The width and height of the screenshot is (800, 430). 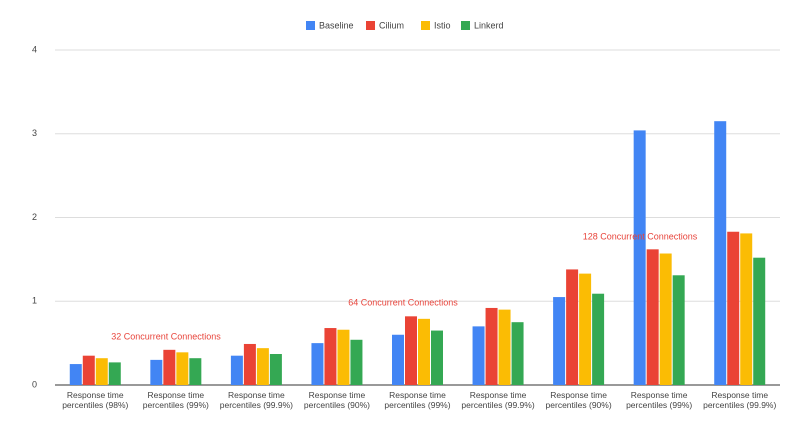 I want to click on y-tick-label: 3, so click(x=34, y=133).